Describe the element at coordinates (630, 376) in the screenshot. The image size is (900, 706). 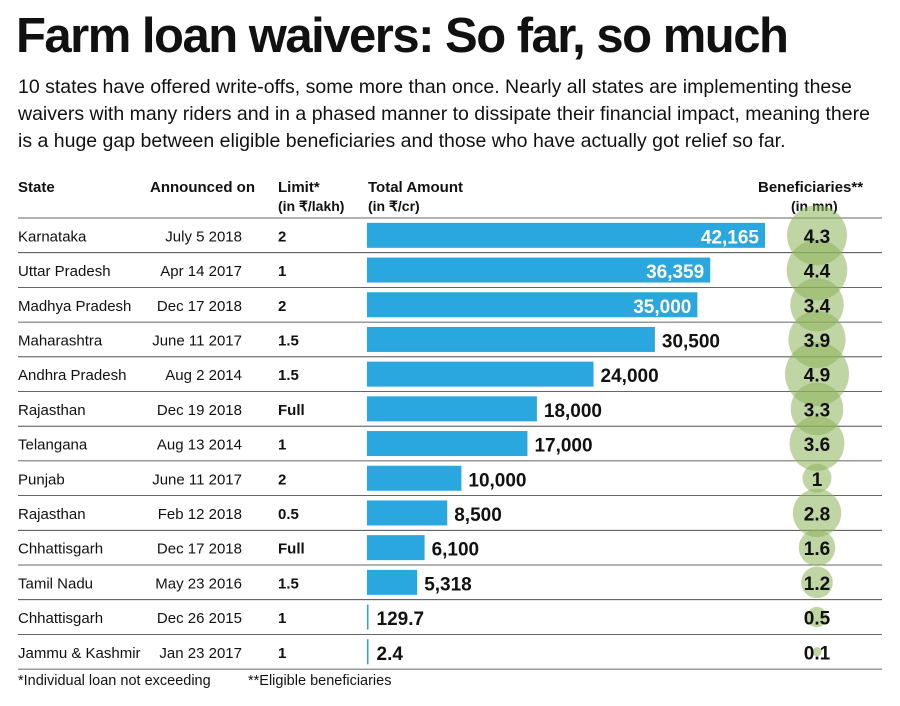
I see `amount-data-label: 24,000` at that location.